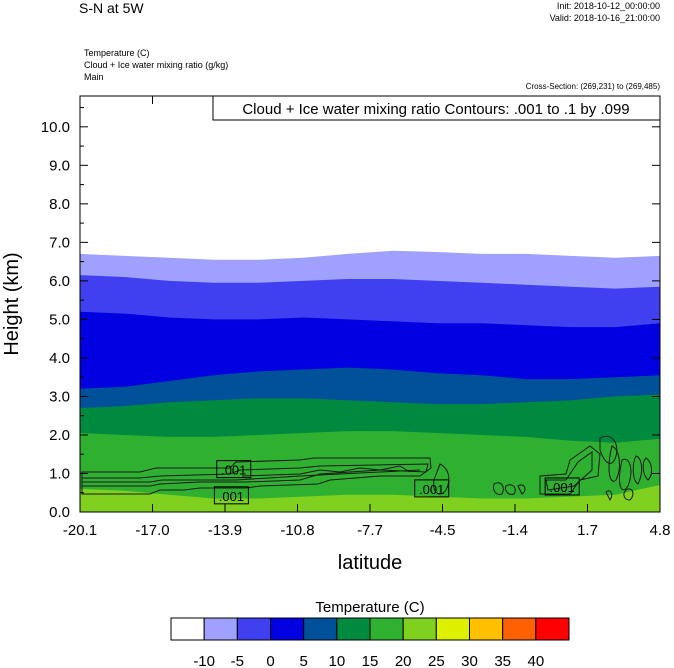  What do you see at coordinates (370, 530) in the screenshot?
I see `x-tick-label: -7.7` at bounding box center [370, 530].